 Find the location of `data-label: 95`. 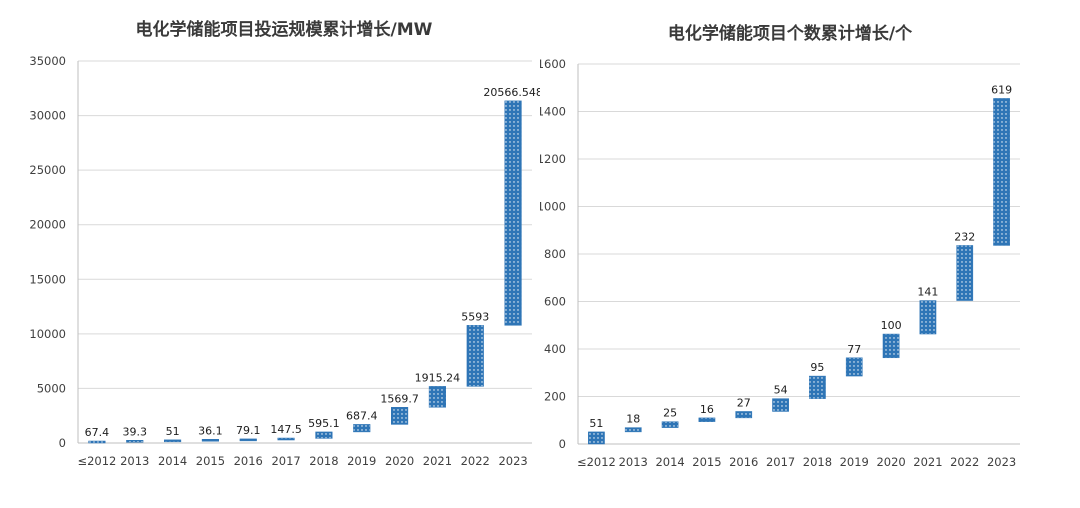

data-label: 95 is located at coordinates (817, 367).